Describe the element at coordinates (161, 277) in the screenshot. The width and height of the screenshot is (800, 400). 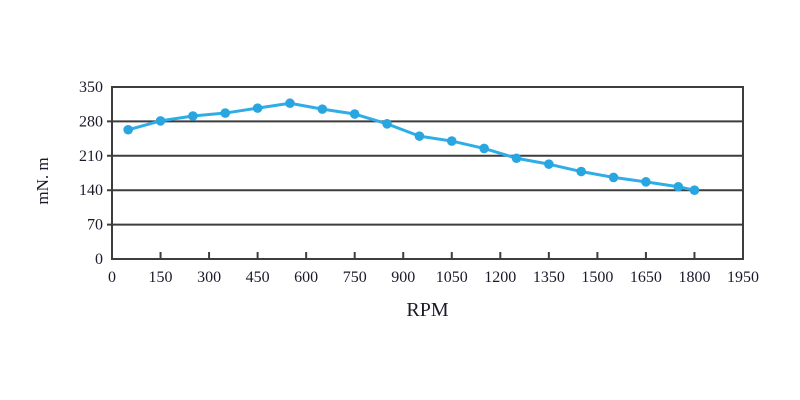
I see `x-tick-label: 150` at that location.